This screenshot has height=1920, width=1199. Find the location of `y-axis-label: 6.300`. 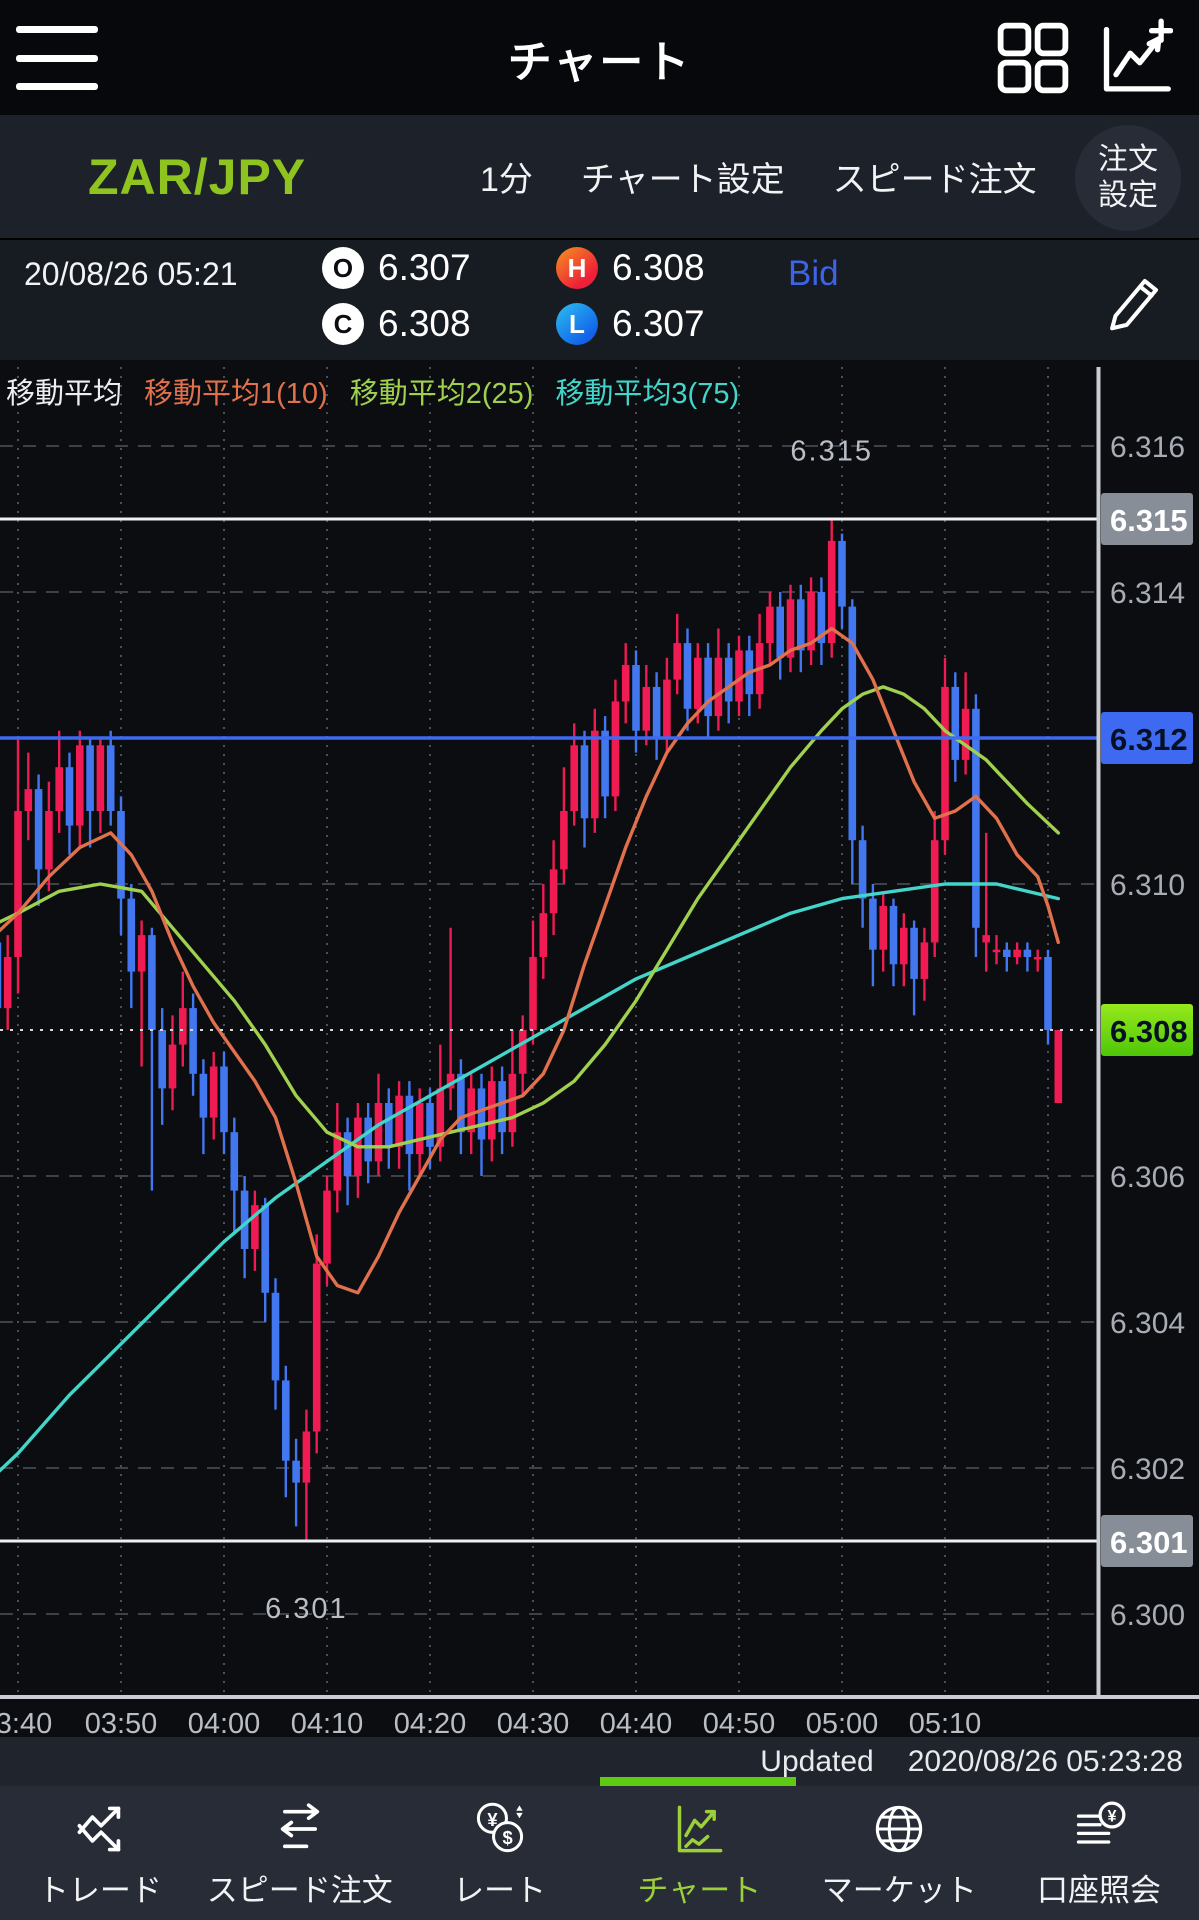

y-axis-label: 6.300 is located at coordinates (1147, 1615).